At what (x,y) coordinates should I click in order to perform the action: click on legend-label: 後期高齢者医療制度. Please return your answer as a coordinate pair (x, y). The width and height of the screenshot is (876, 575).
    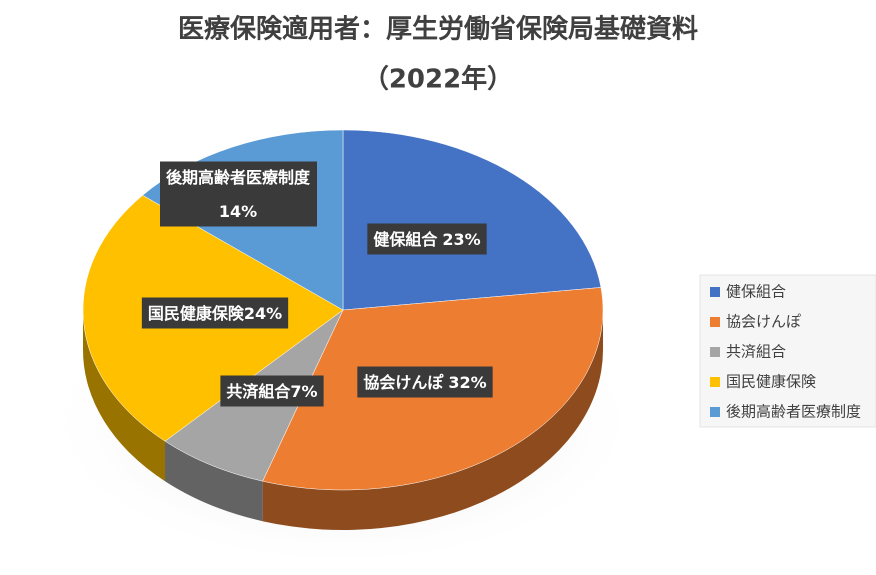
    Looking at the image, I should click on (793, 412).